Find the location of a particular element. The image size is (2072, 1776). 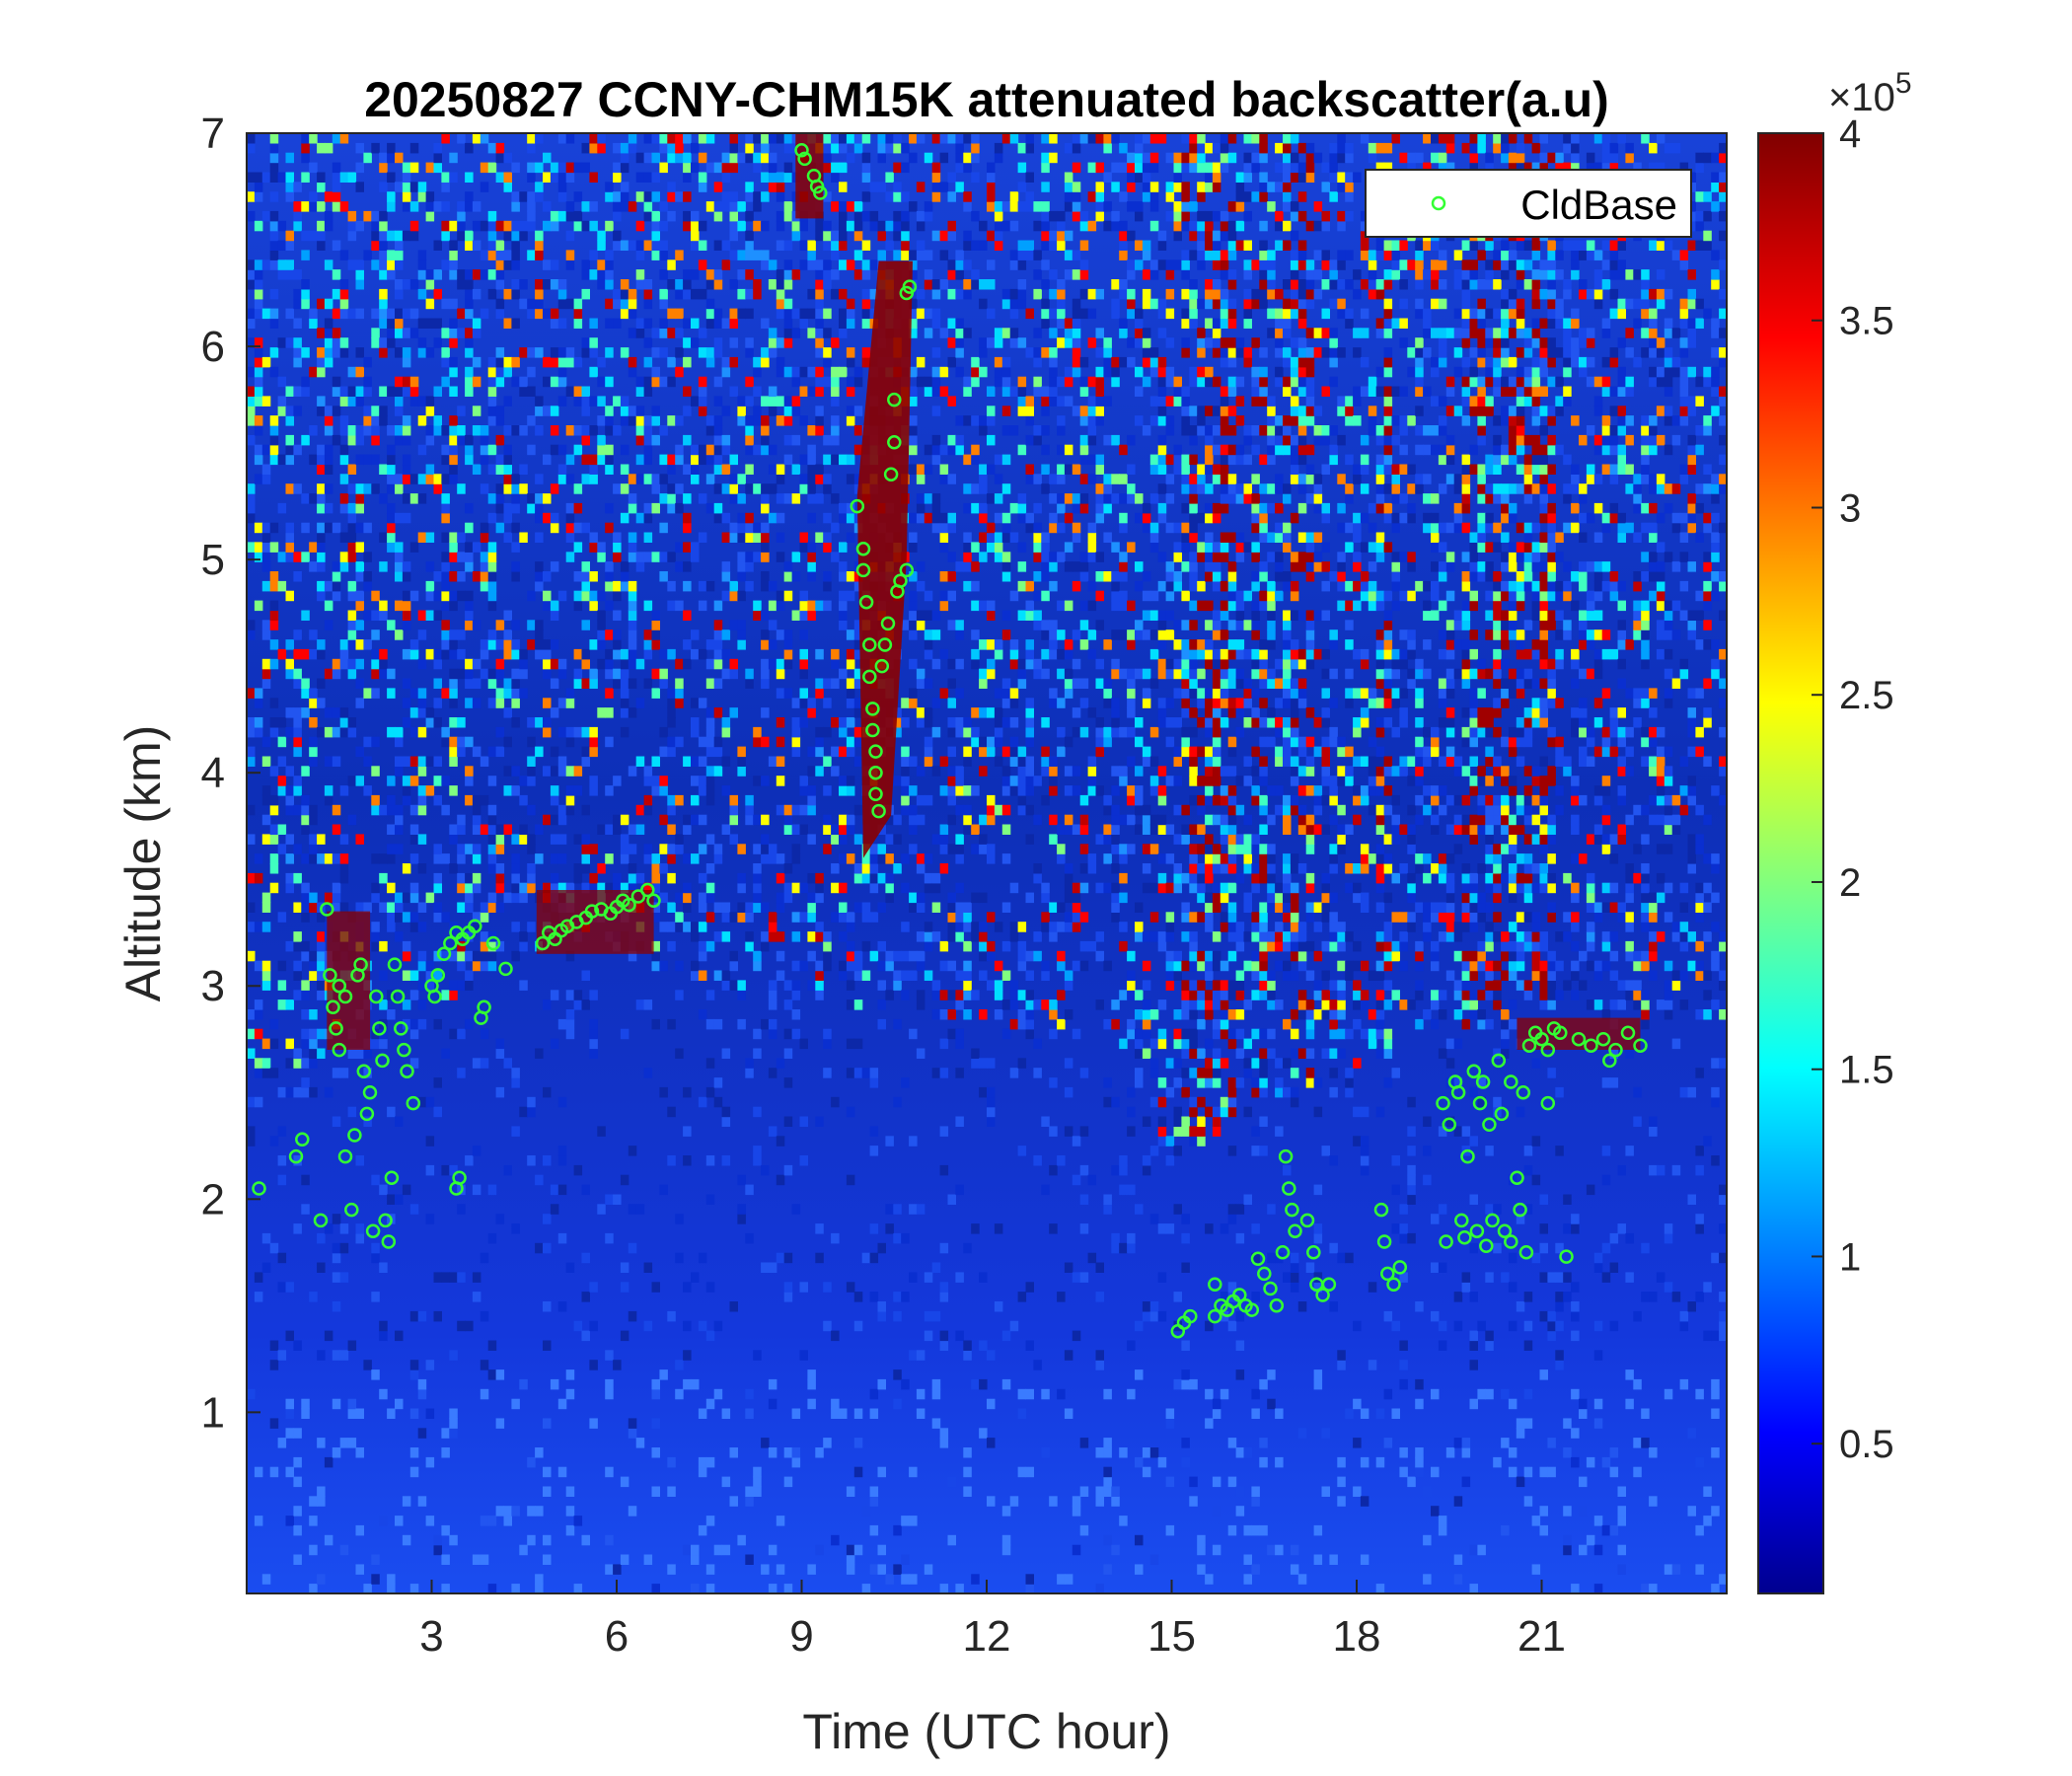

x-tick-label: 18 is located at coordinates (1357, 1637).